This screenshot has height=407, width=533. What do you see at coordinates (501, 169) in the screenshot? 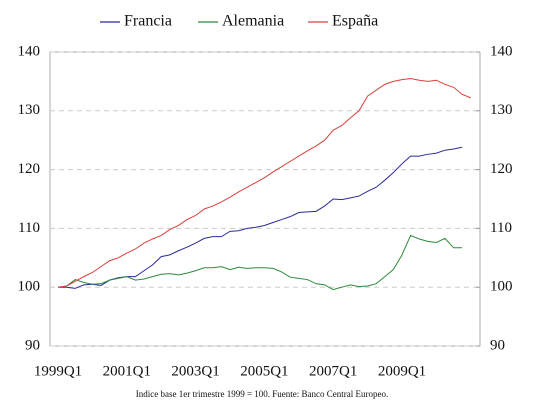
I see `y2-tick-label: 120` at bounding box center [501, 169].